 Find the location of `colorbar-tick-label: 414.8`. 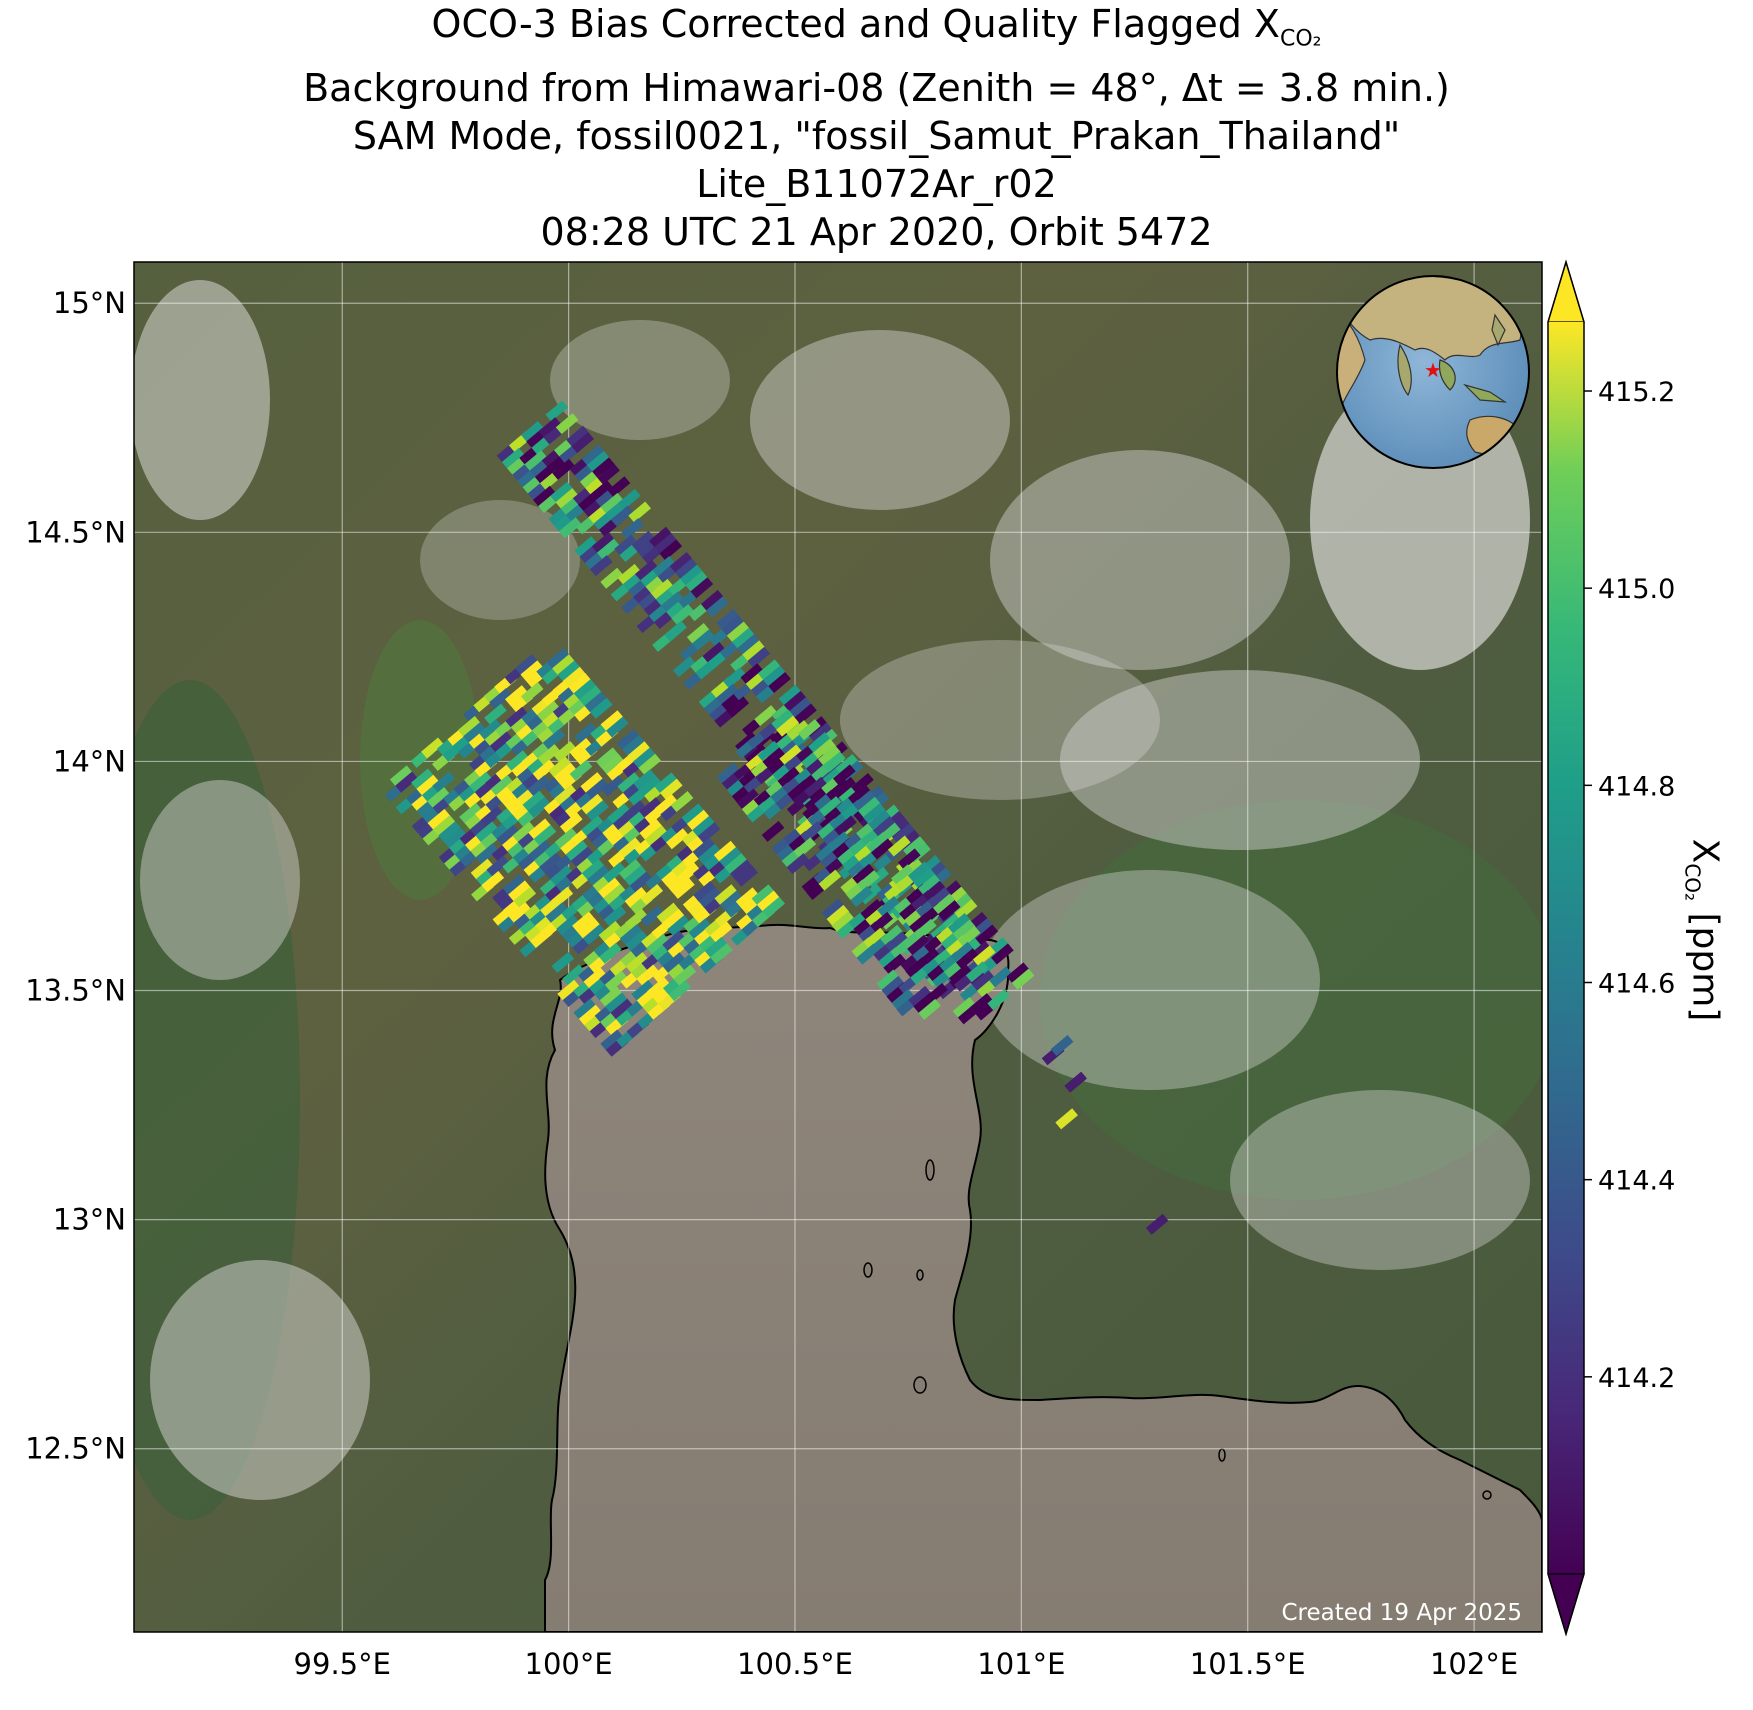

colorbar-tick-label: 414.8 is located at coordinates (1636, 786).